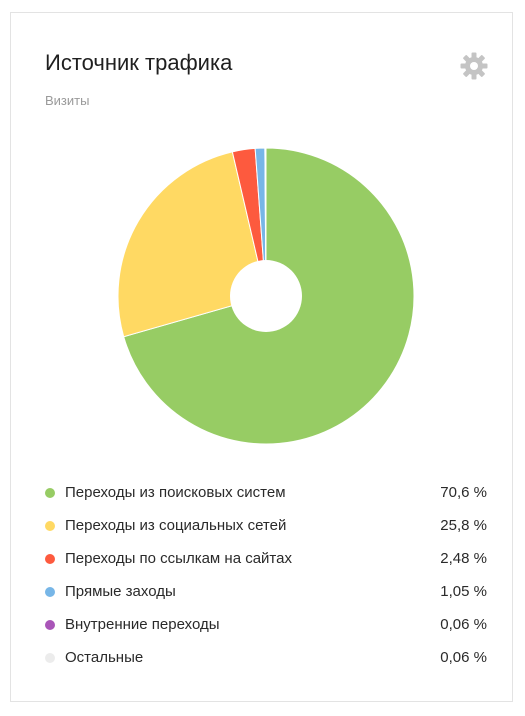  Describe the element at coordinates (266, 657) in the screenshot. I see `legend-item: Остальные 0,06 %` at that location.